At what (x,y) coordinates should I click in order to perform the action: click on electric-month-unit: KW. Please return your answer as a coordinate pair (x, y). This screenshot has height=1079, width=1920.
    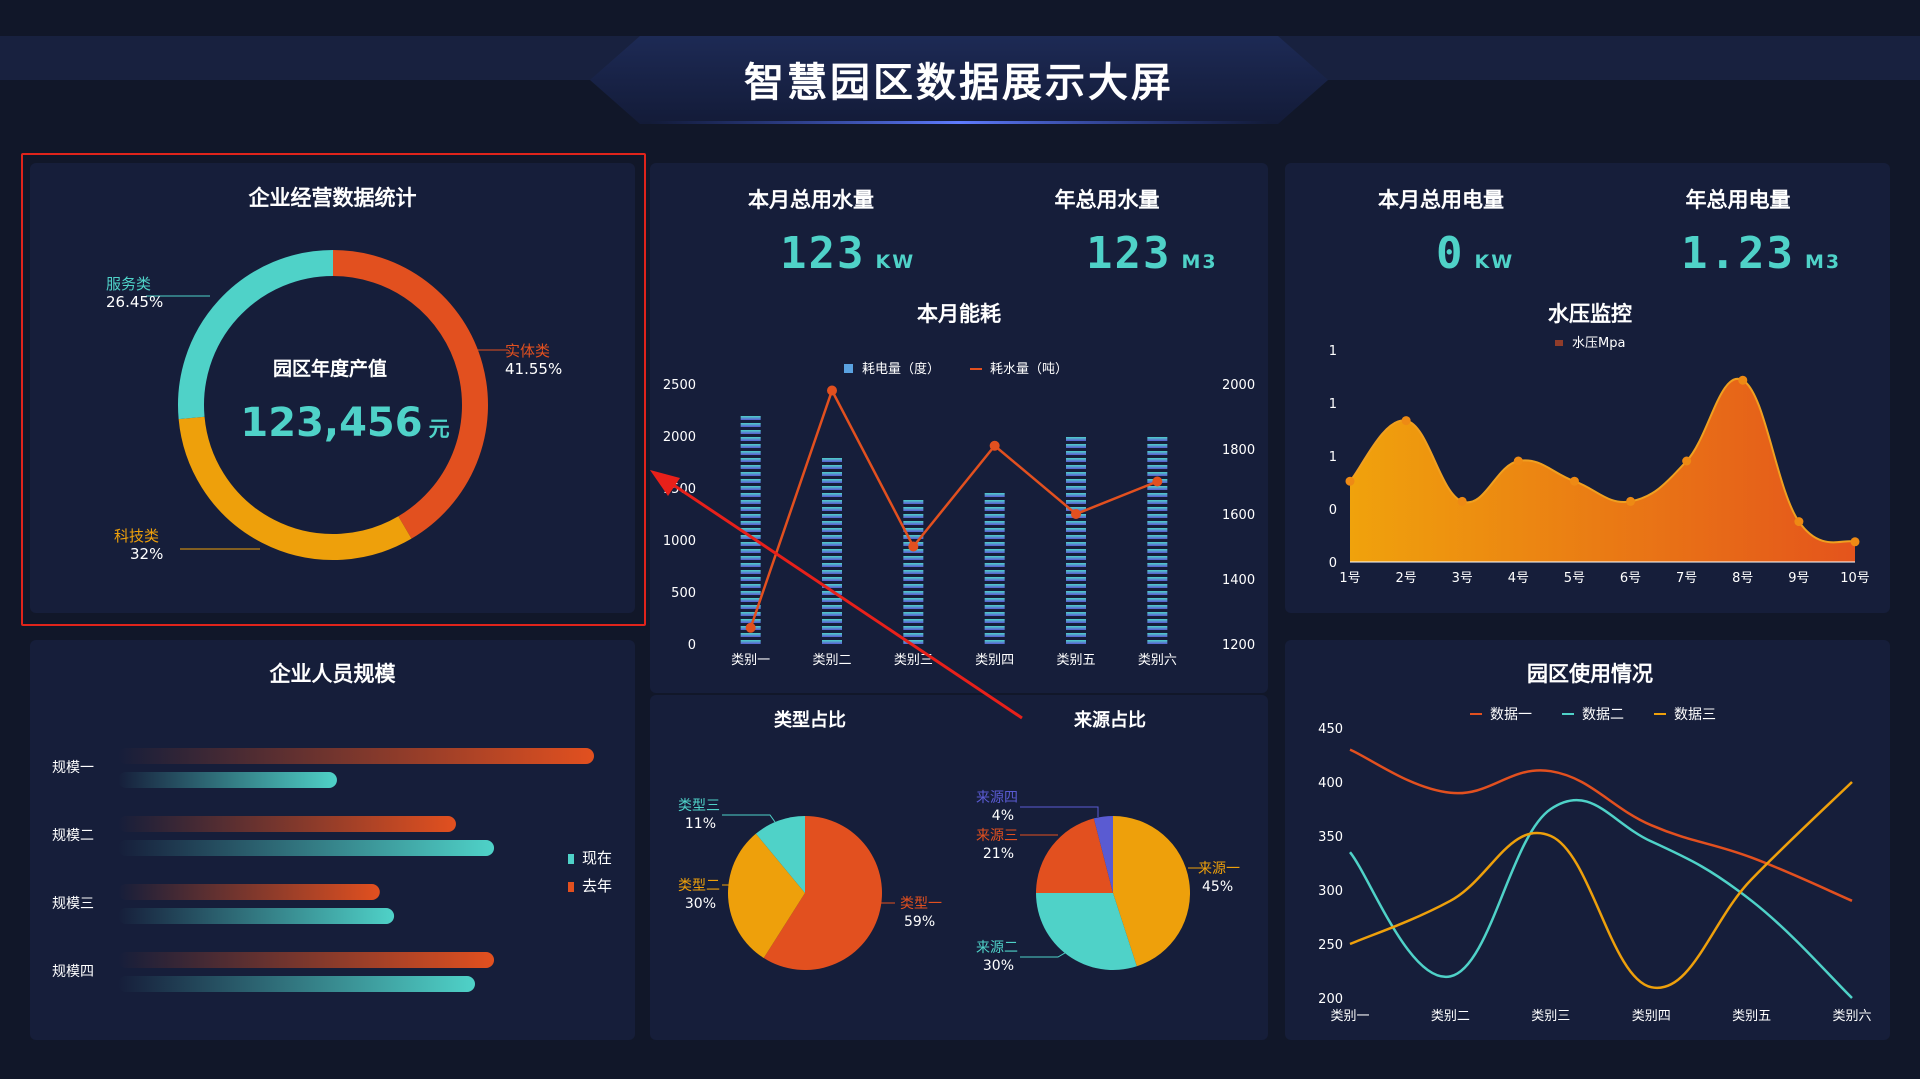
    Looking at the image, I should click on (1494, 262).